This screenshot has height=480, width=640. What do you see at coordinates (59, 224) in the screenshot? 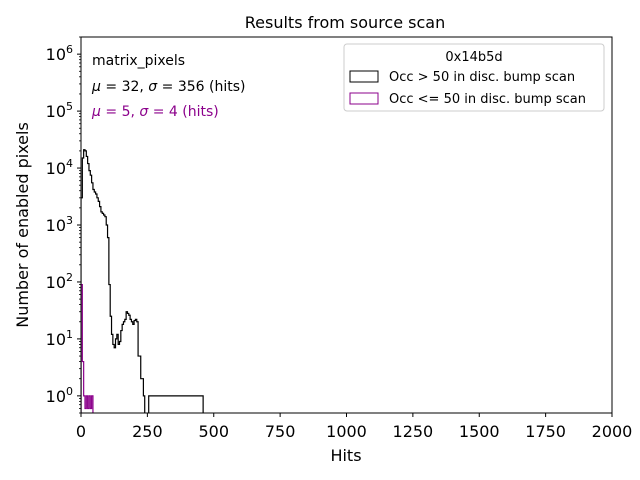
I see `y-tick-label: 10³` at bounding box center [59, 224].